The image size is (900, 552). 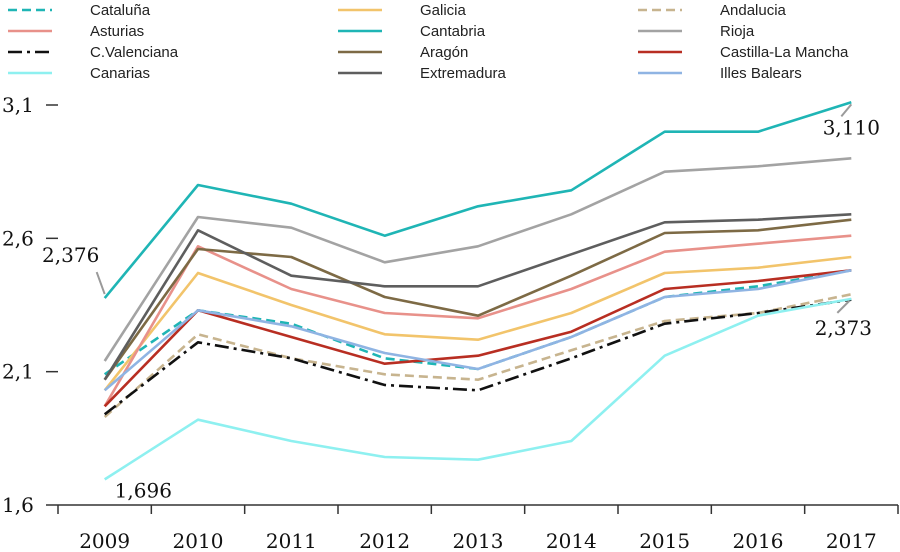 I want to click on x-tick-label: 2014, so click(x=571, y=540).